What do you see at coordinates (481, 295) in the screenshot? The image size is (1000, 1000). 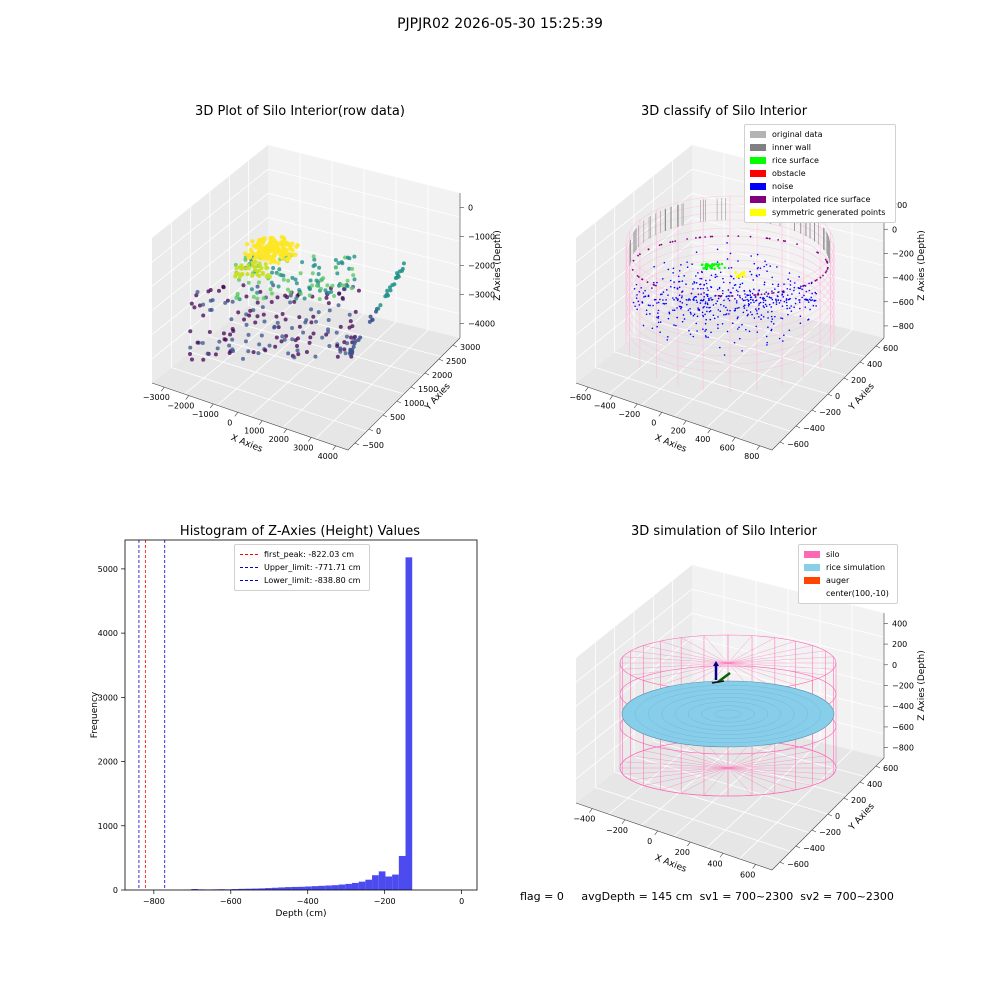 I see `z-tick-label: −3000` at bounding box center [481, 295].